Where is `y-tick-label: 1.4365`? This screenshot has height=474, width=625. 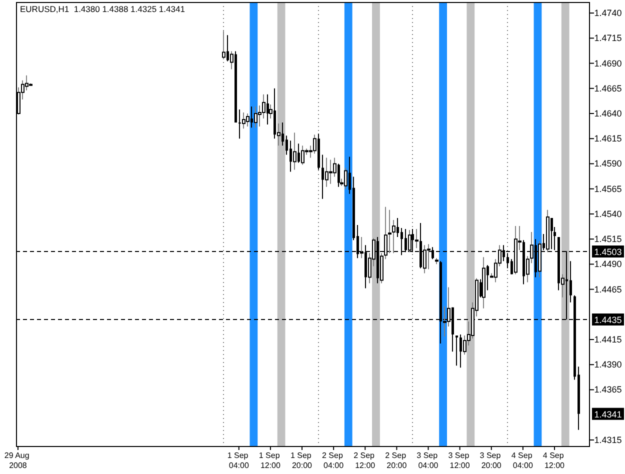 y-tick-label: 1.4365 is located at coordinates (608, 389).